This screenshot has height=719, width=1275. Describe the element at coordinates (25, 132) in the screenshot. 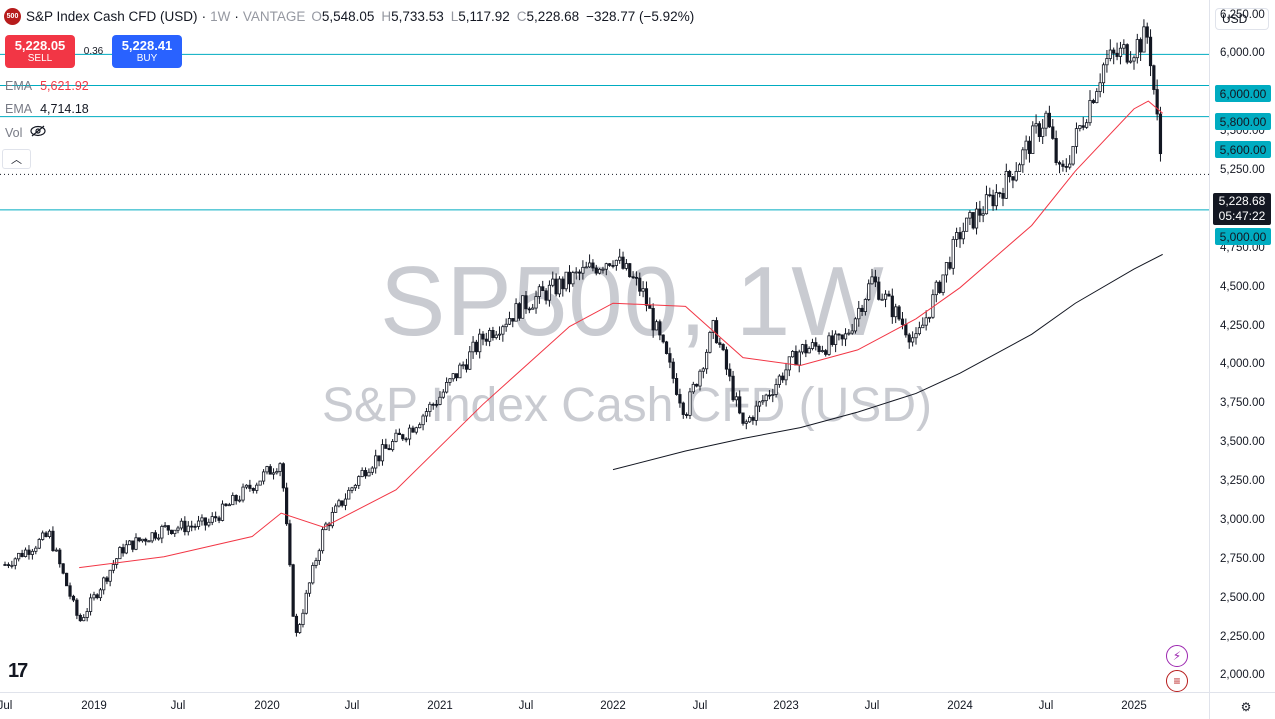

I see `indicator-volume: Vol` at that location.